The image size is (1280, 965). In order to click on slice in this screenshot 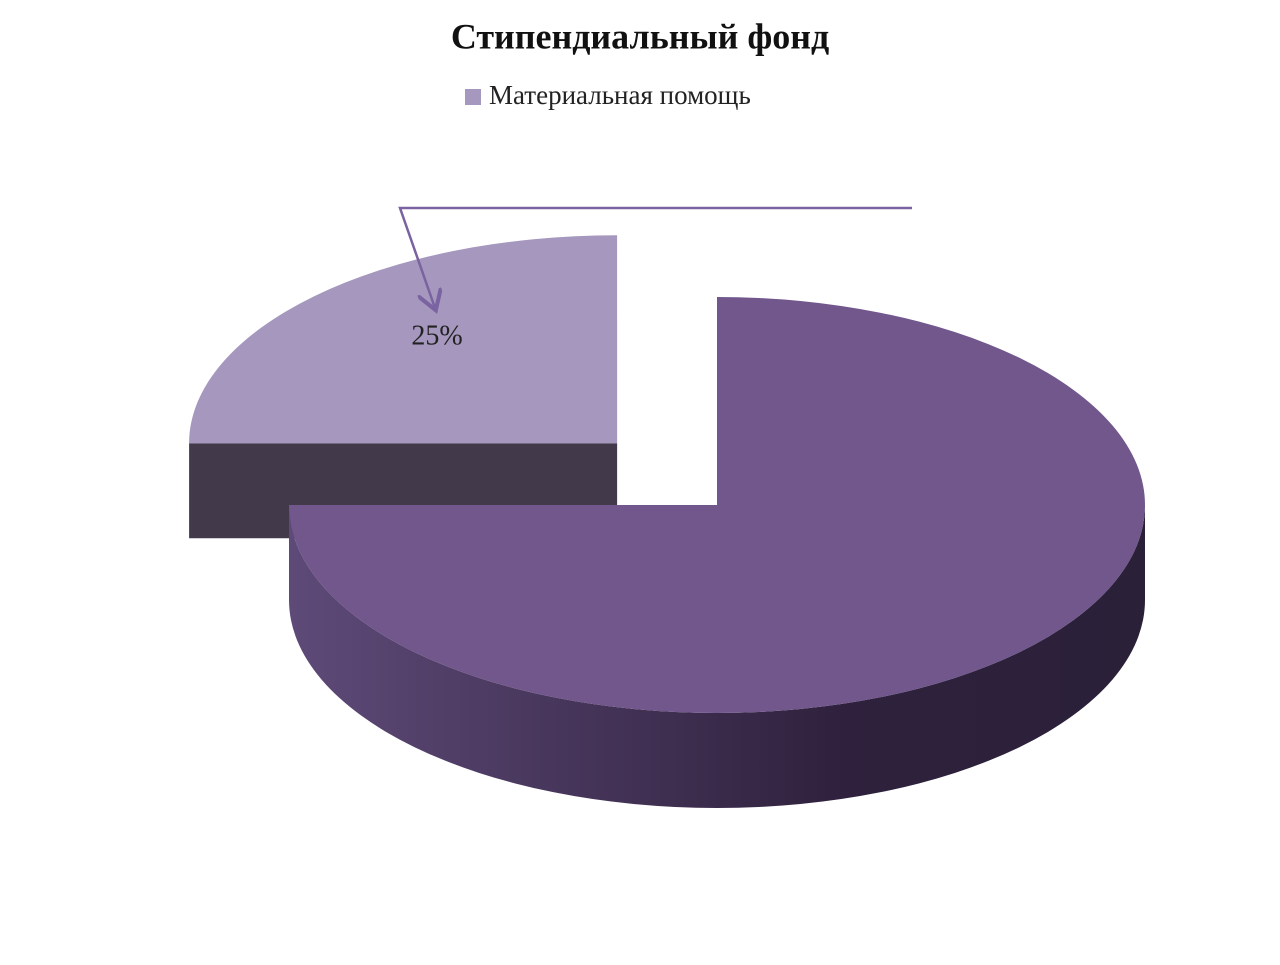, I will do `click(403, 339)`.